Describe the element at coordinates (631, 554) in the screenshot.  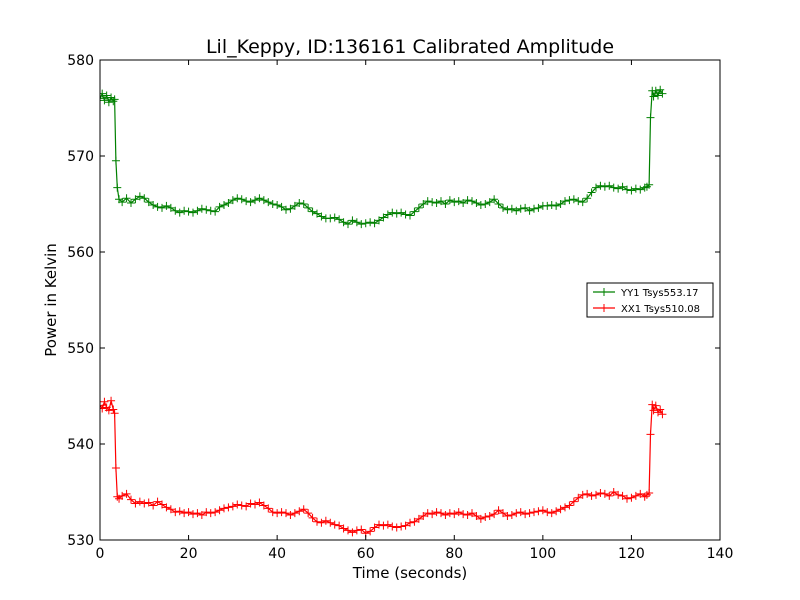
I see `x-tick-label: 120` at that location.